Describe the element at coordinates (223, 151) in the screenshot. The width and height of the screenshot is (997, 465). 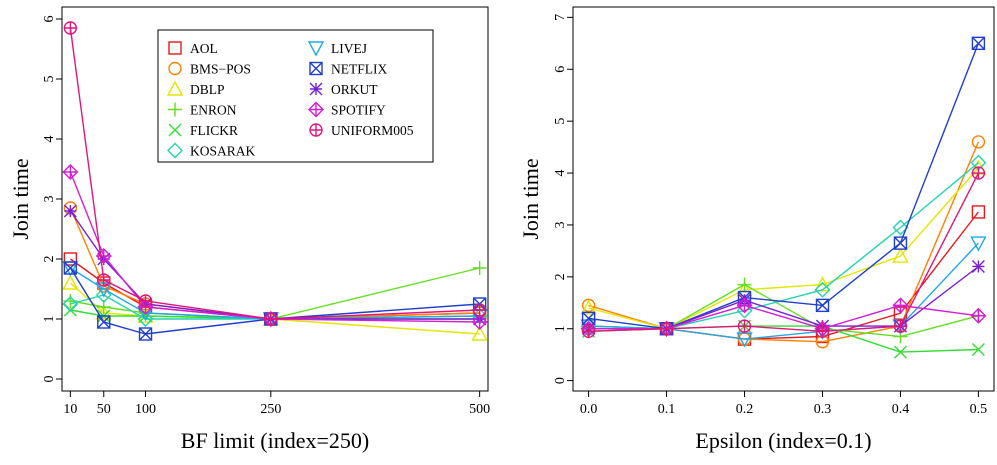
I see `legend-label: KOSARAK` at that location.